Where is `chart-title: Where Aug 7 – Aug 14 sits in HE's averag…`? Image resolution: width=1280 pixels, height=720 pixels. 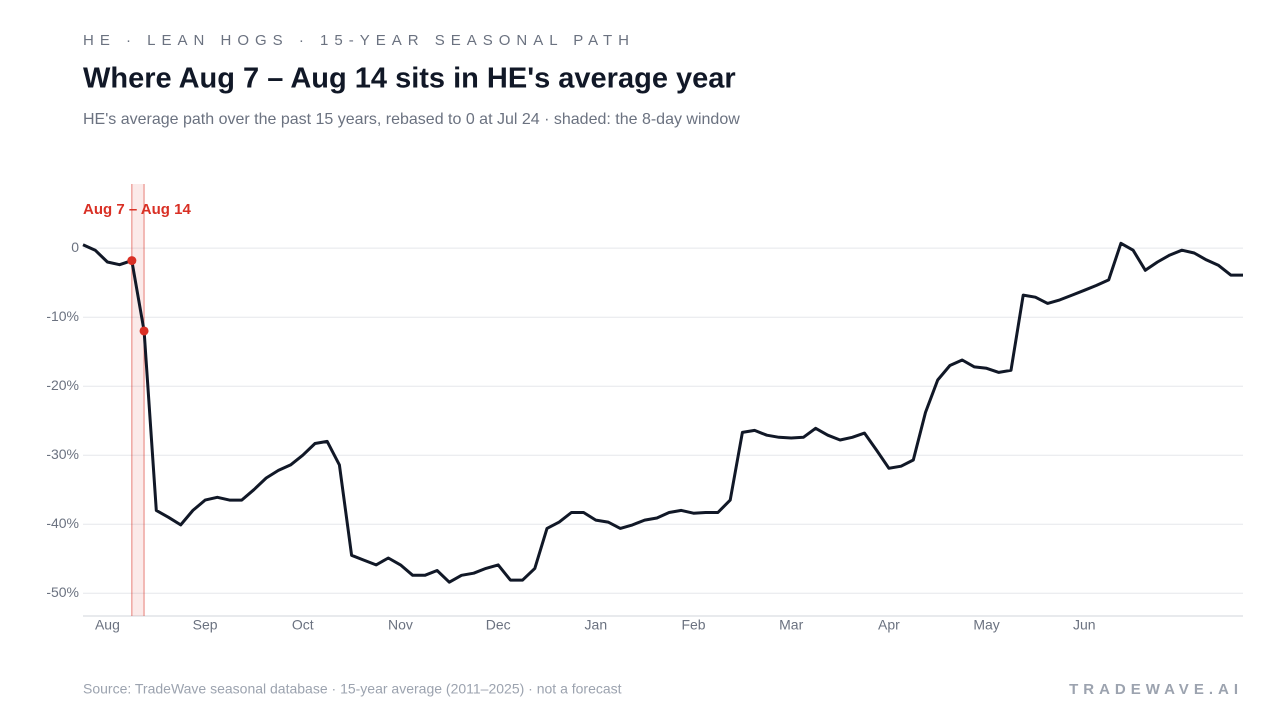
chart-title: Where Aug 7 – Aug 14 sits in HE's averag… is located at coordinates (409, 79).